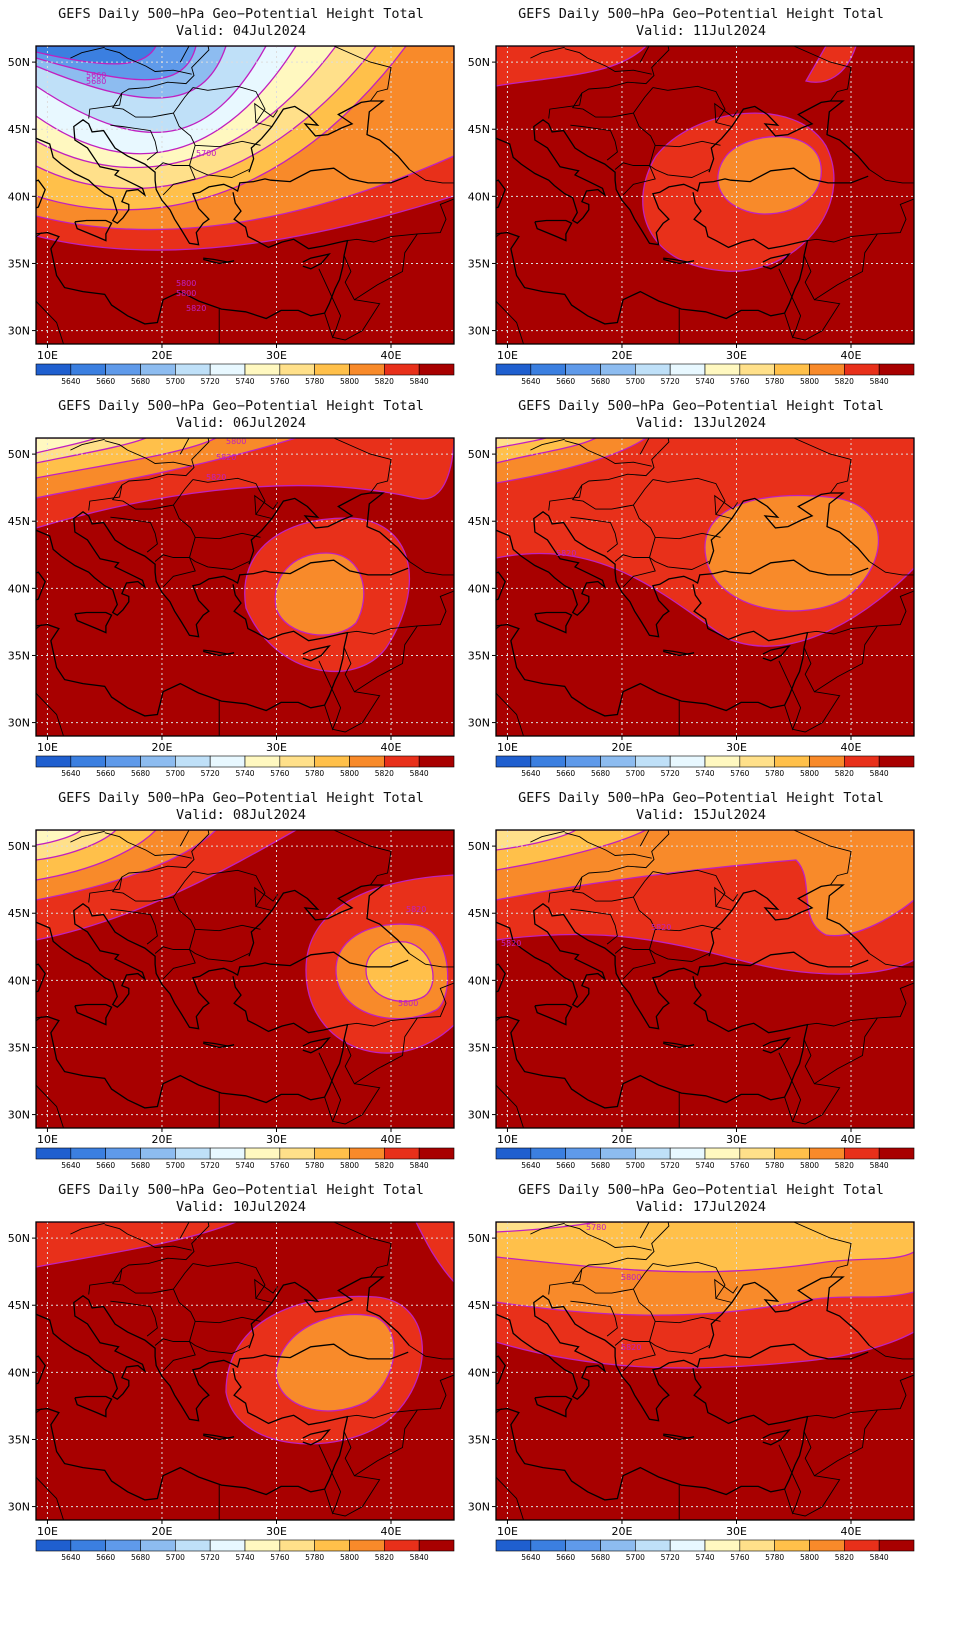 This screenshot has width=964, height=1640. I want to click on lon-tick-label: 20E, so click(621, 355).